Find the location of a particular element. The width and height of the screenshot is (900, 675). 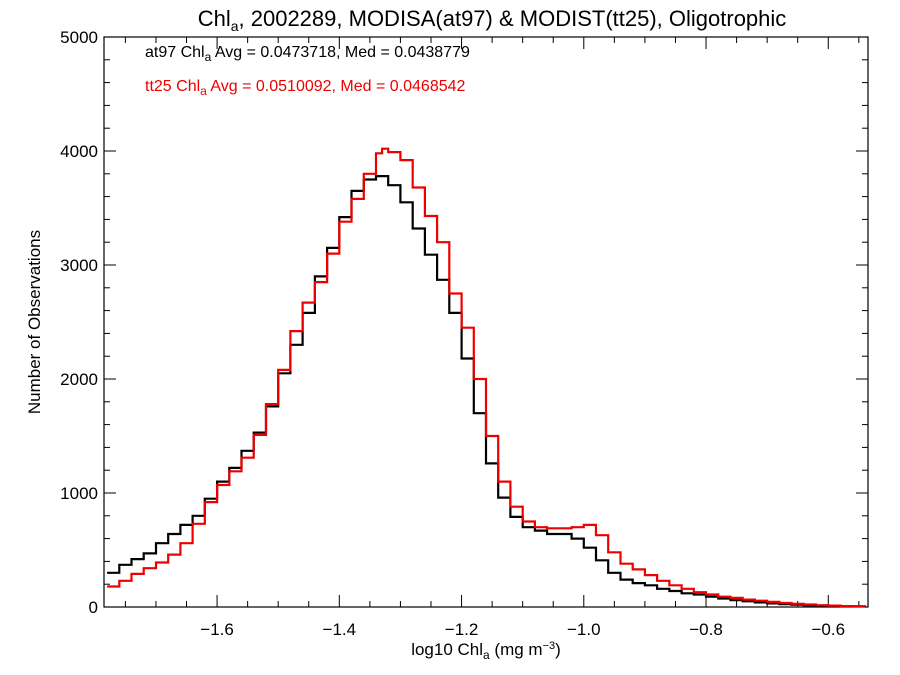

y-tick-label: 1000 is located at coordinates (79, 493).